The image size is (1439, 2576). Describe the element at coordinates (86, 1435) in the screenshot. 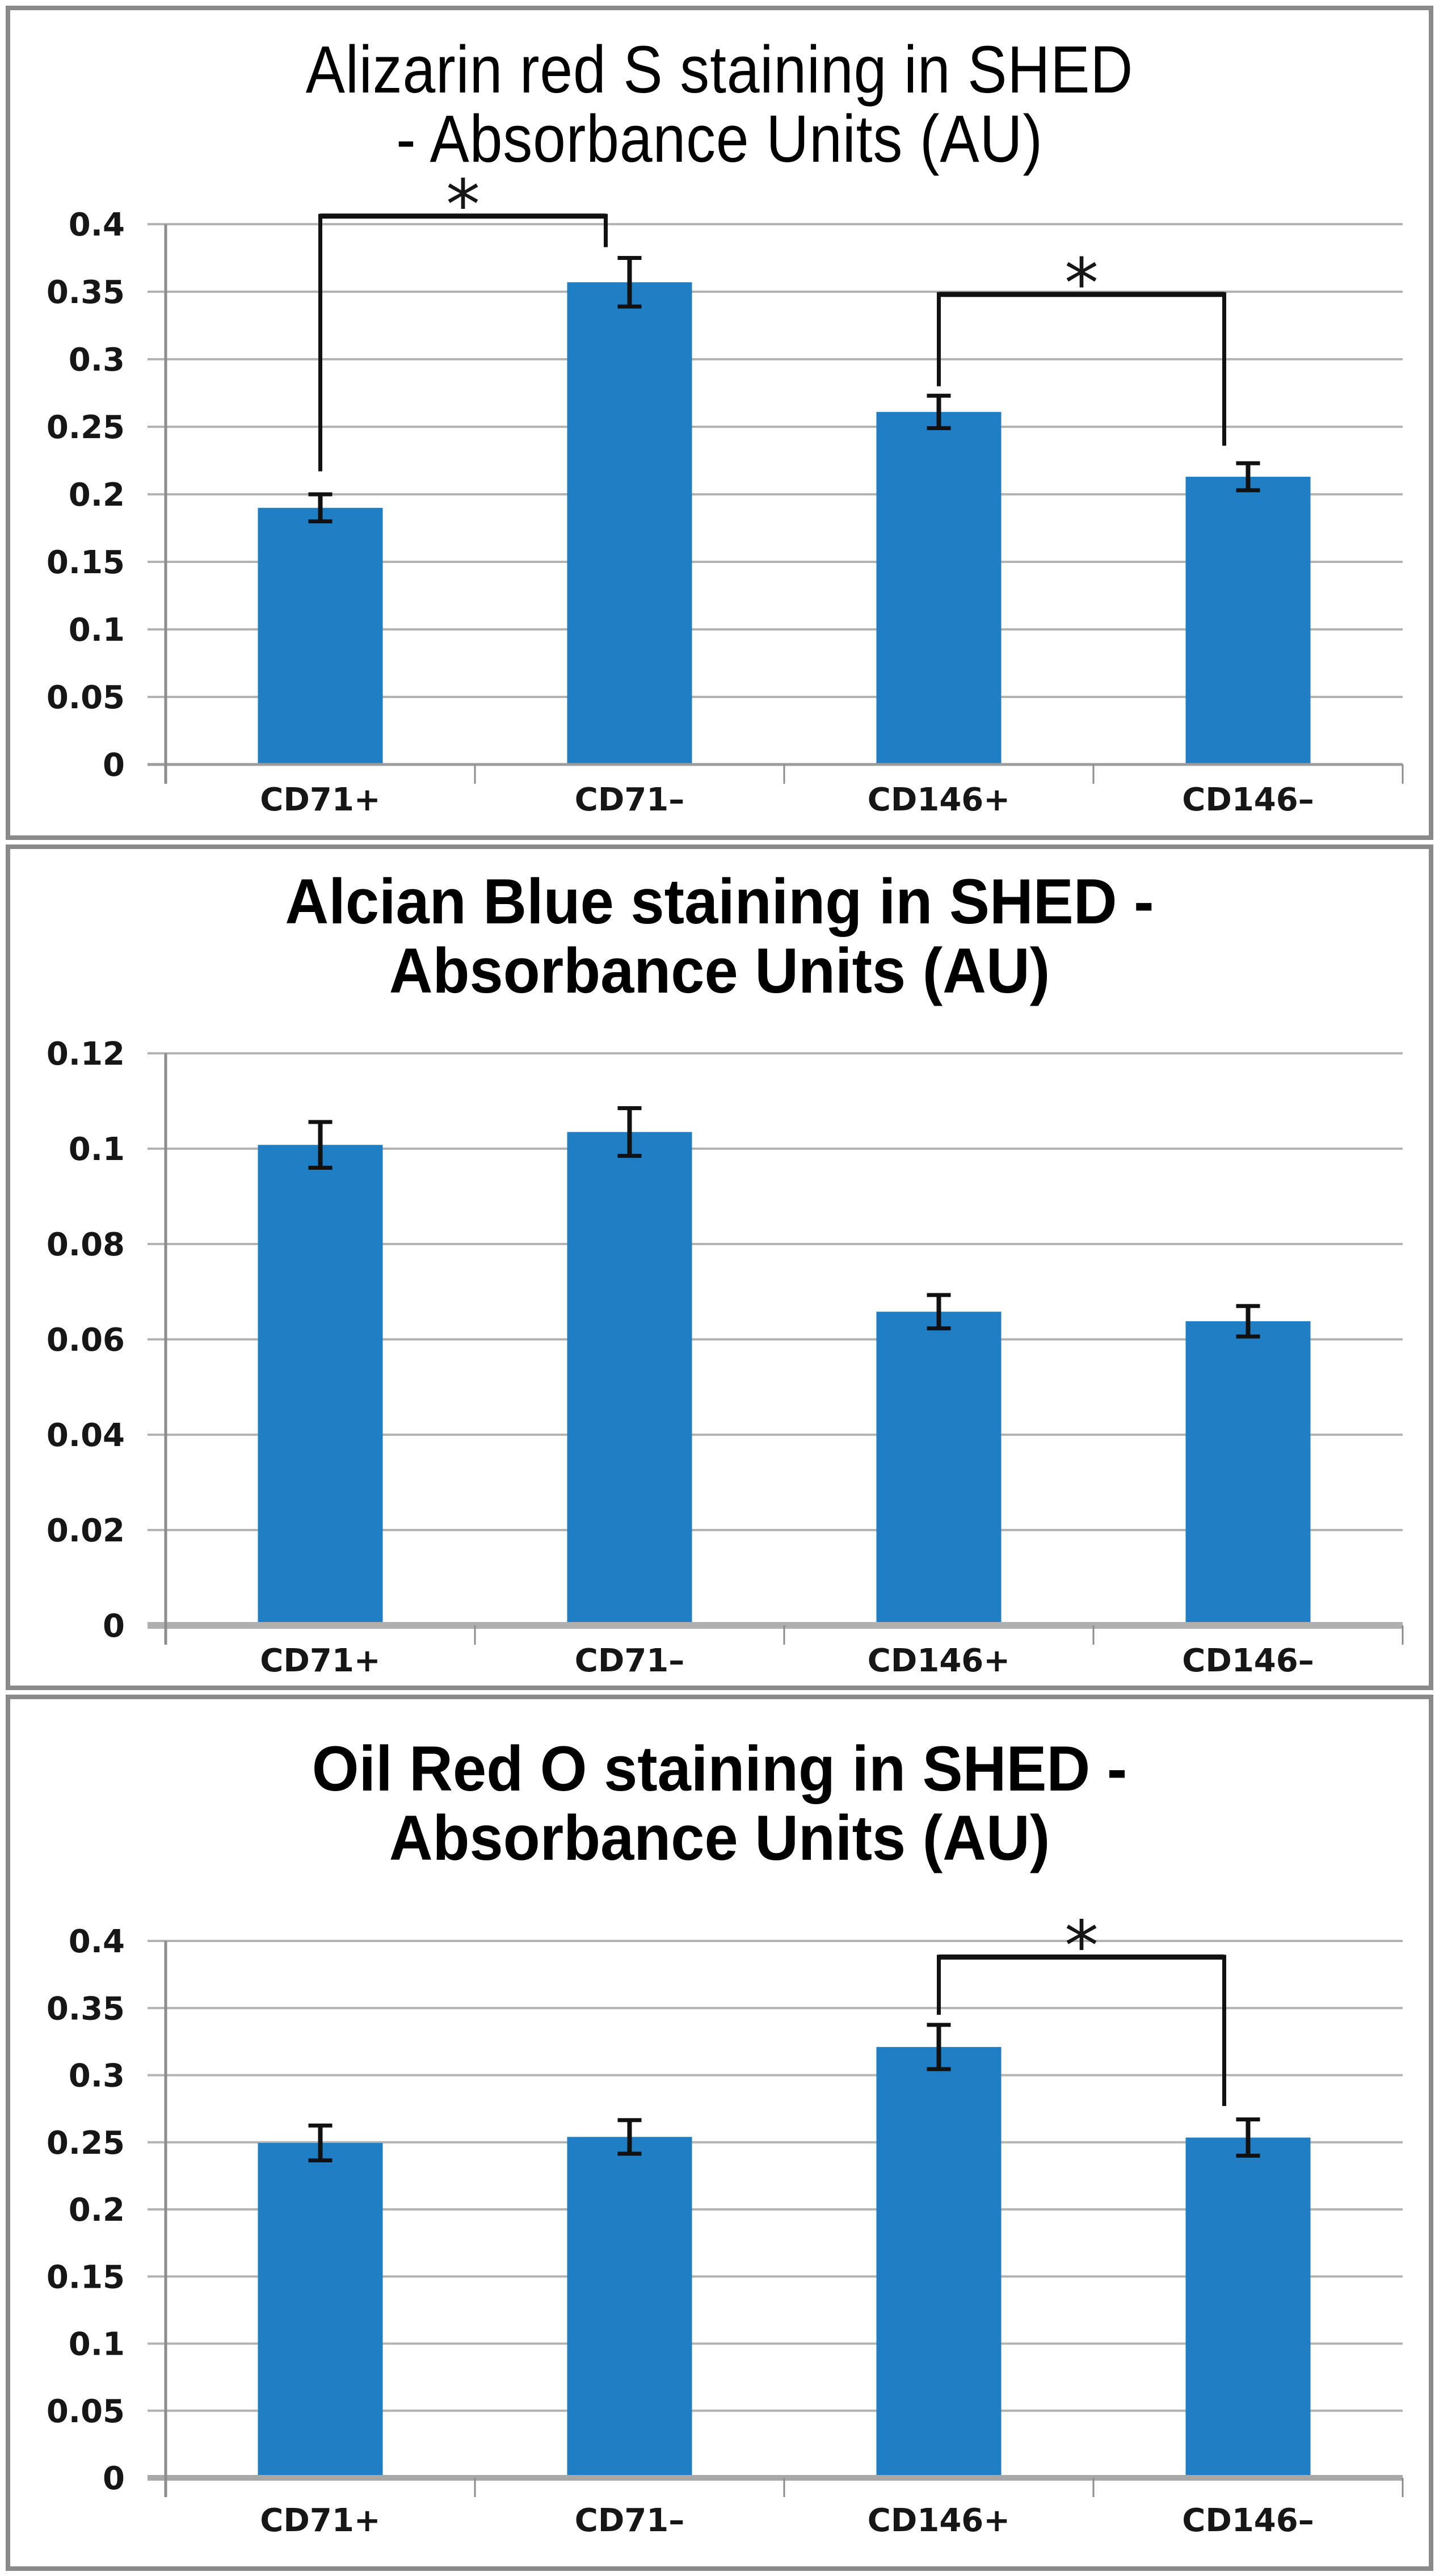

I see `y-tick-label: 0.04` at that location.